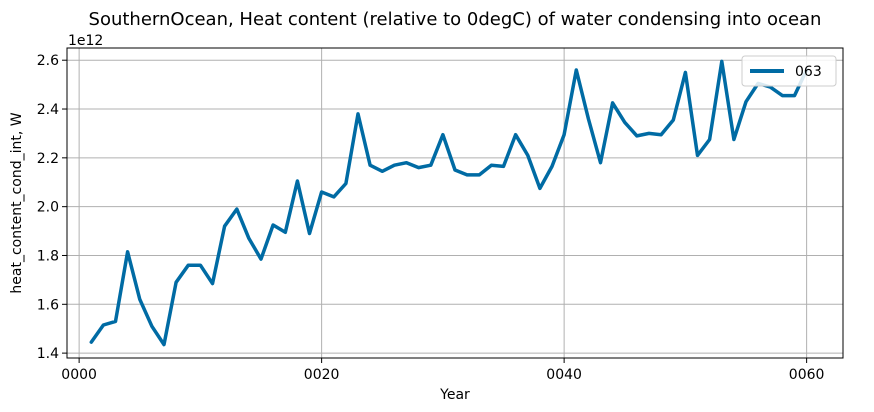 The image size is (874, 412). I want to click on y-tick-label: 2.4, so click(48, 110).